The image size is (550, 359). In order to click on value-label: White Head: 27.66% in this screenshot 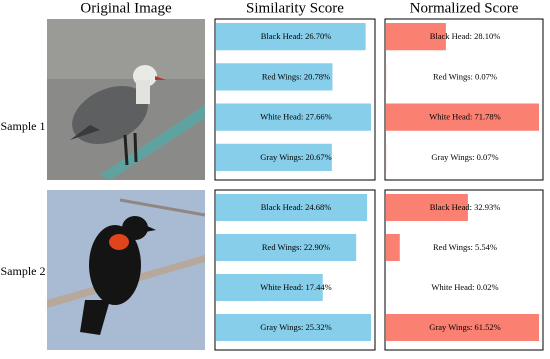, I will do `click(296, 117)`.